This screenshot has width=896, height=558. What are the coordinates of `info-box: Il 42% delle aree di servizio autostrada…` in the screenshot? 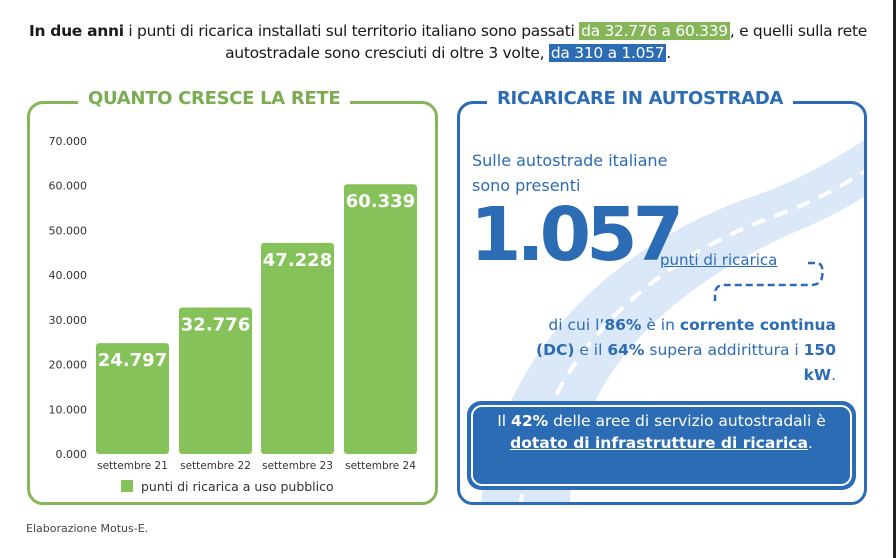 It's located at (661, 445).